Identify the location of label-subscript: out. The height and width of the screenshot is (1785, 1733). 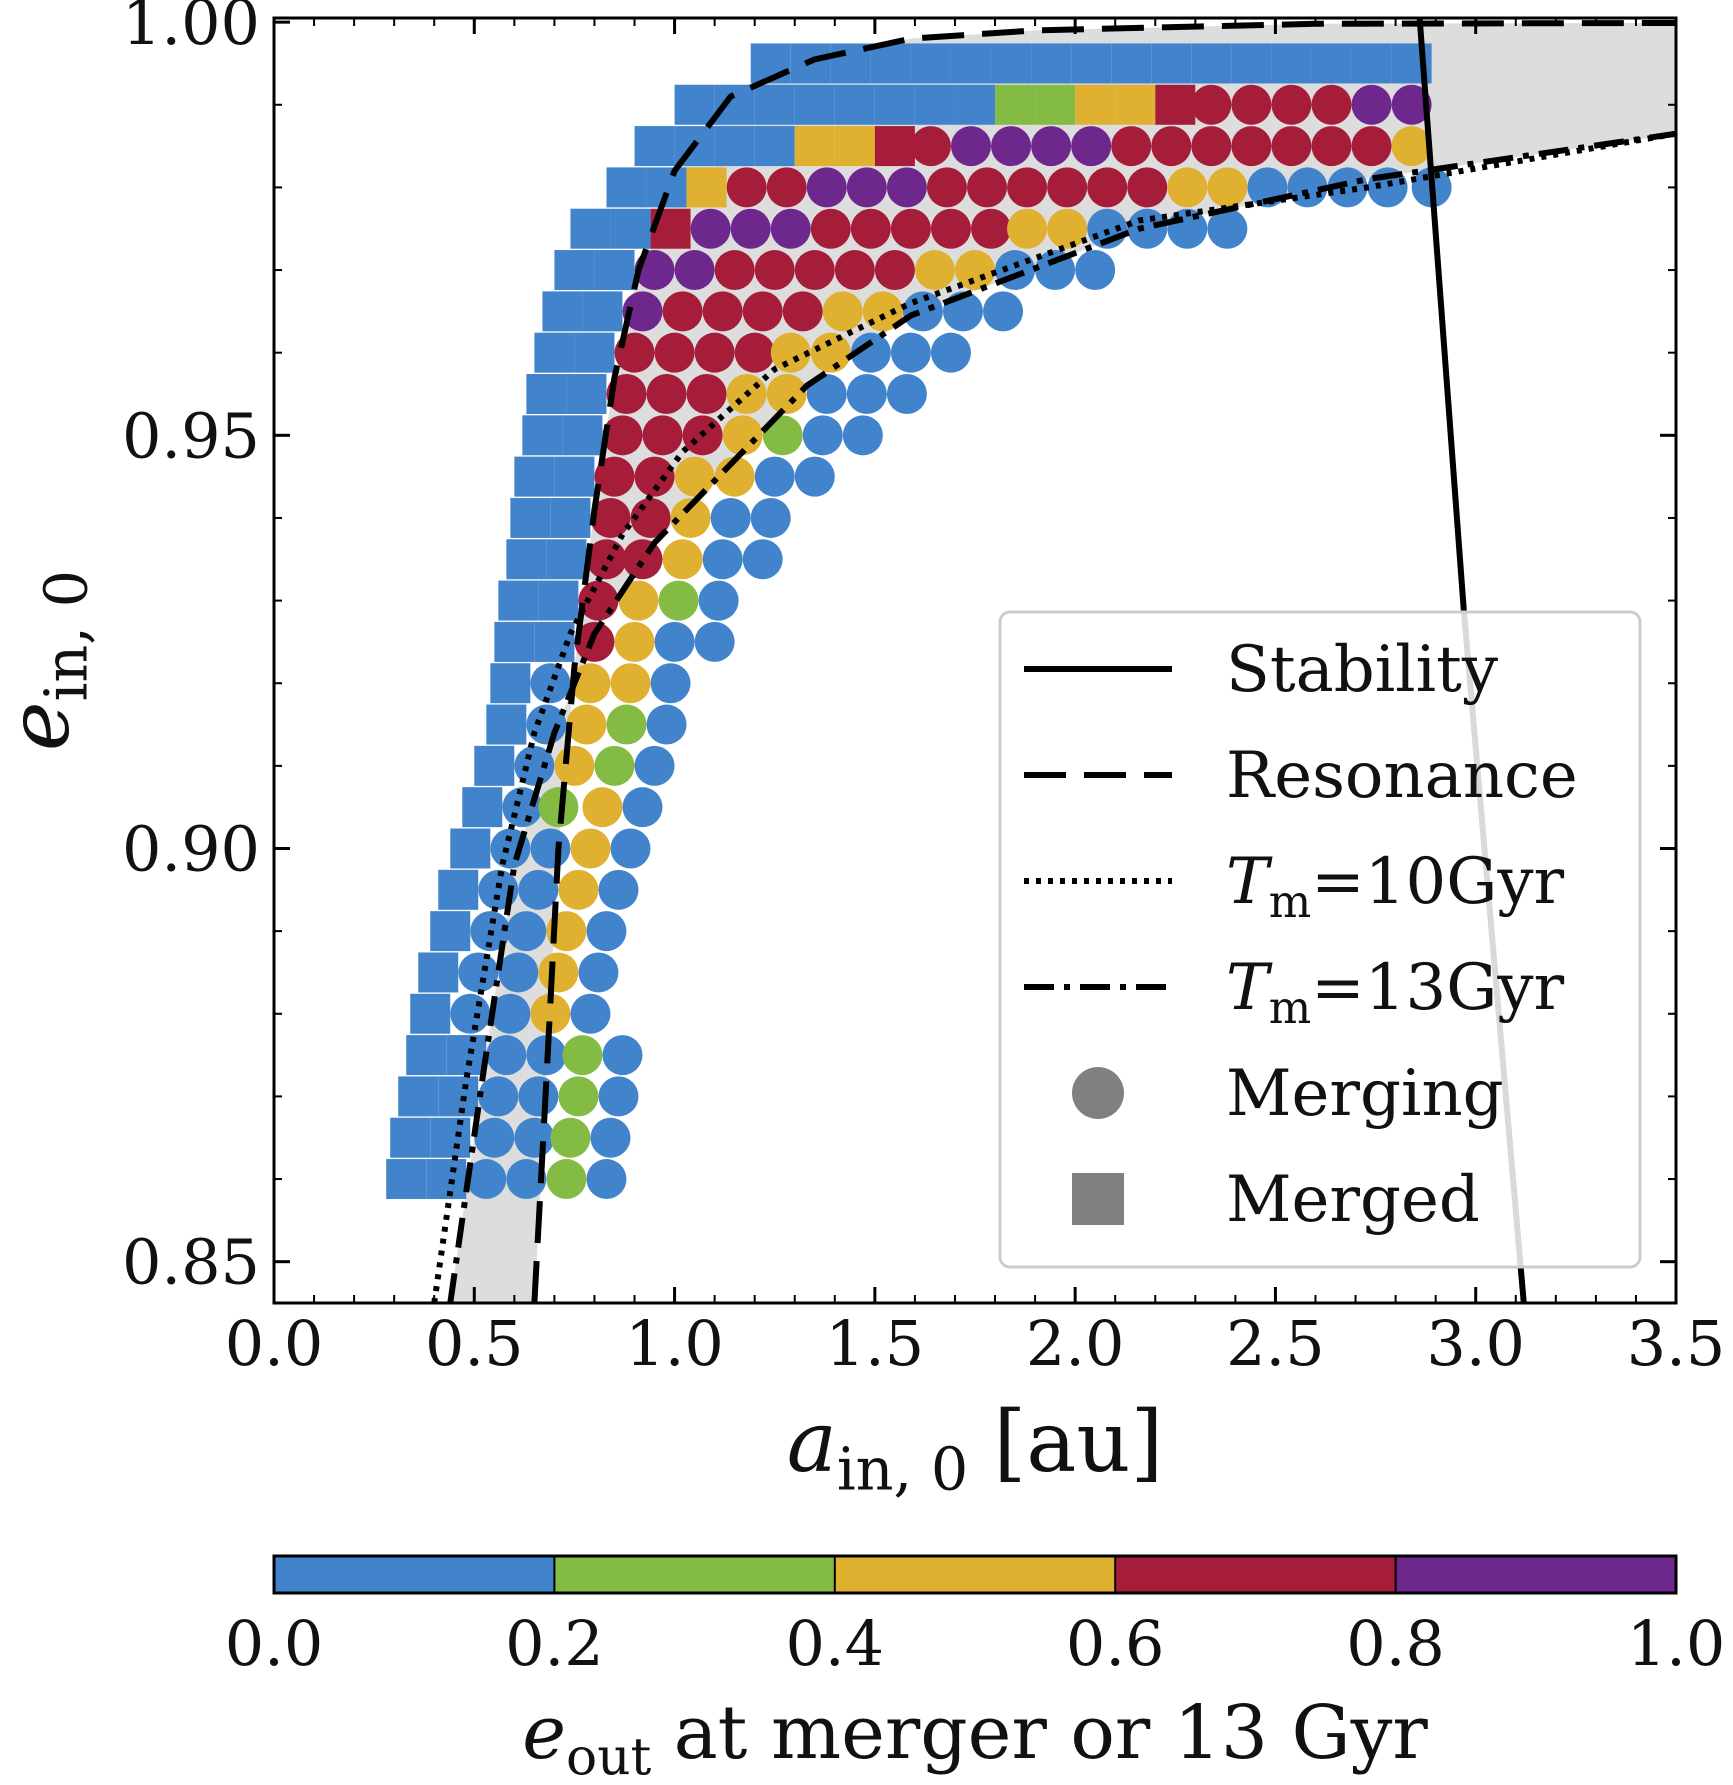
(609, 1756).